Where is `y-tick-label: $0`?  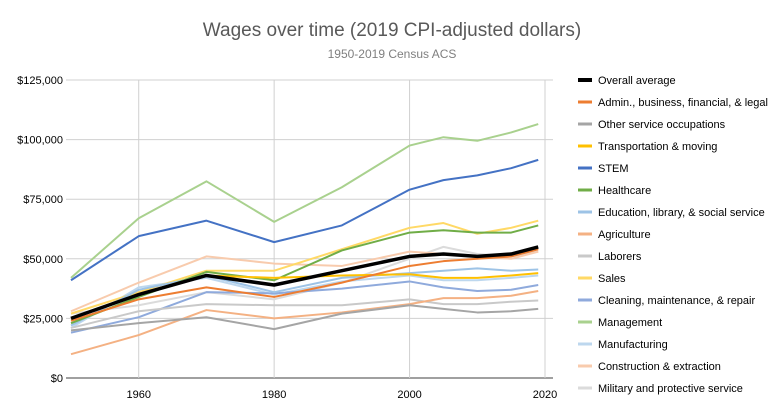 y-tick-label: $0 is located at coordinates (57, 379).